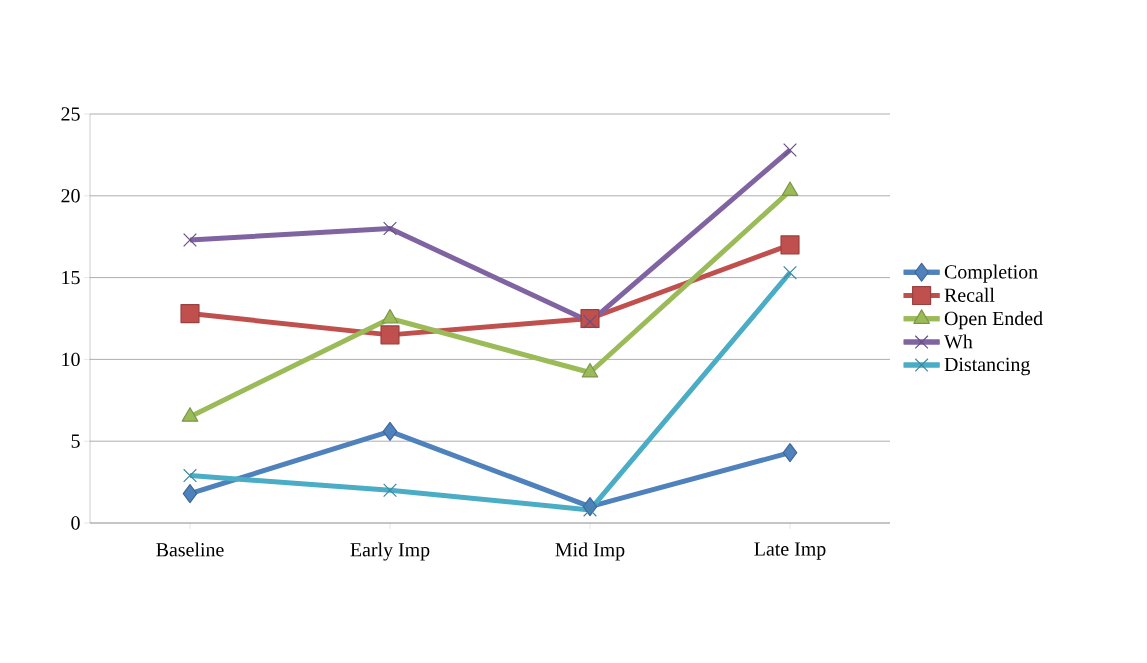 The width and height of the screenshot is (1147, 663). I want to click on y-tick-label: 15, so click(71, 277).